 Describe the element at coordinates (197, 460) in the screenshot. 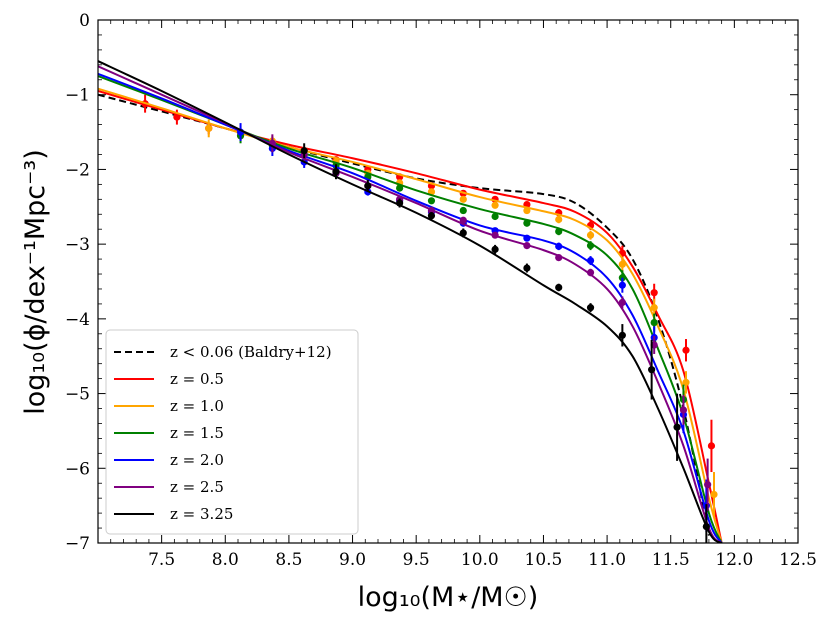

I see `legend-label: z = 2.0` at that location.